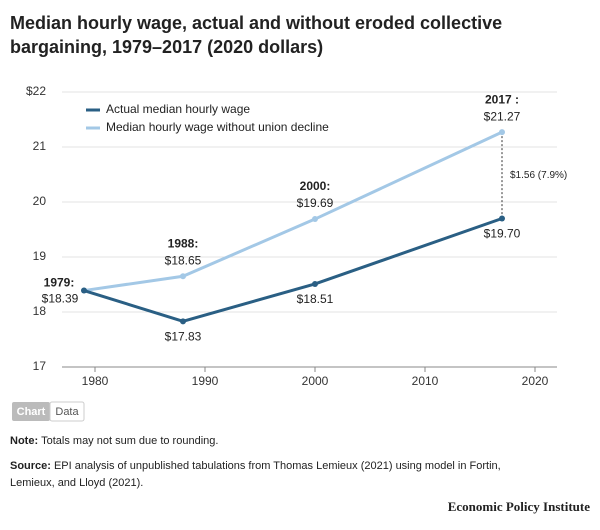  Describe the element at coordinates (519, 506) in the screenshot. I see `publisher: Economic Policy Institute` at that location.